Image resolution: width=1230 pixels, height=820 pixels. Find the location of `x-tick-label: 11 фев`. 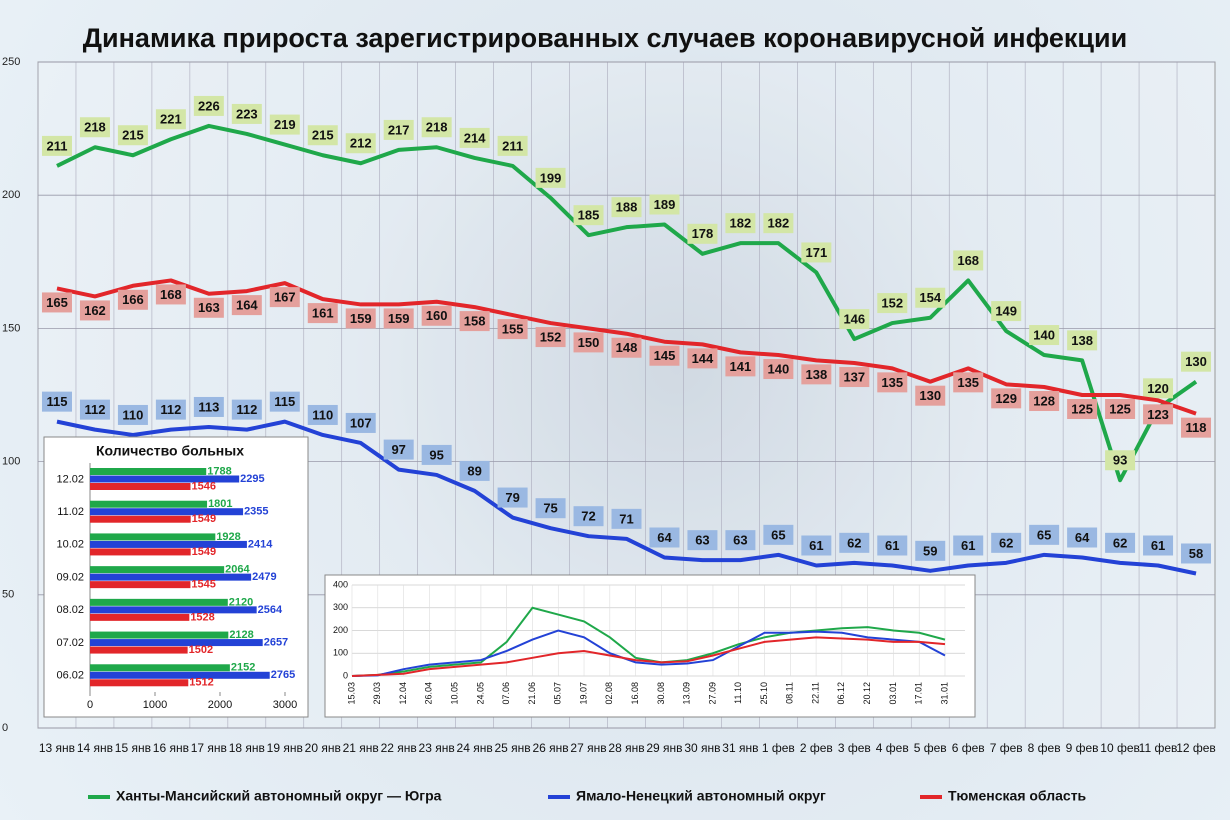

x-tick-label: 11 фев is located at coordinates (1158, 748).